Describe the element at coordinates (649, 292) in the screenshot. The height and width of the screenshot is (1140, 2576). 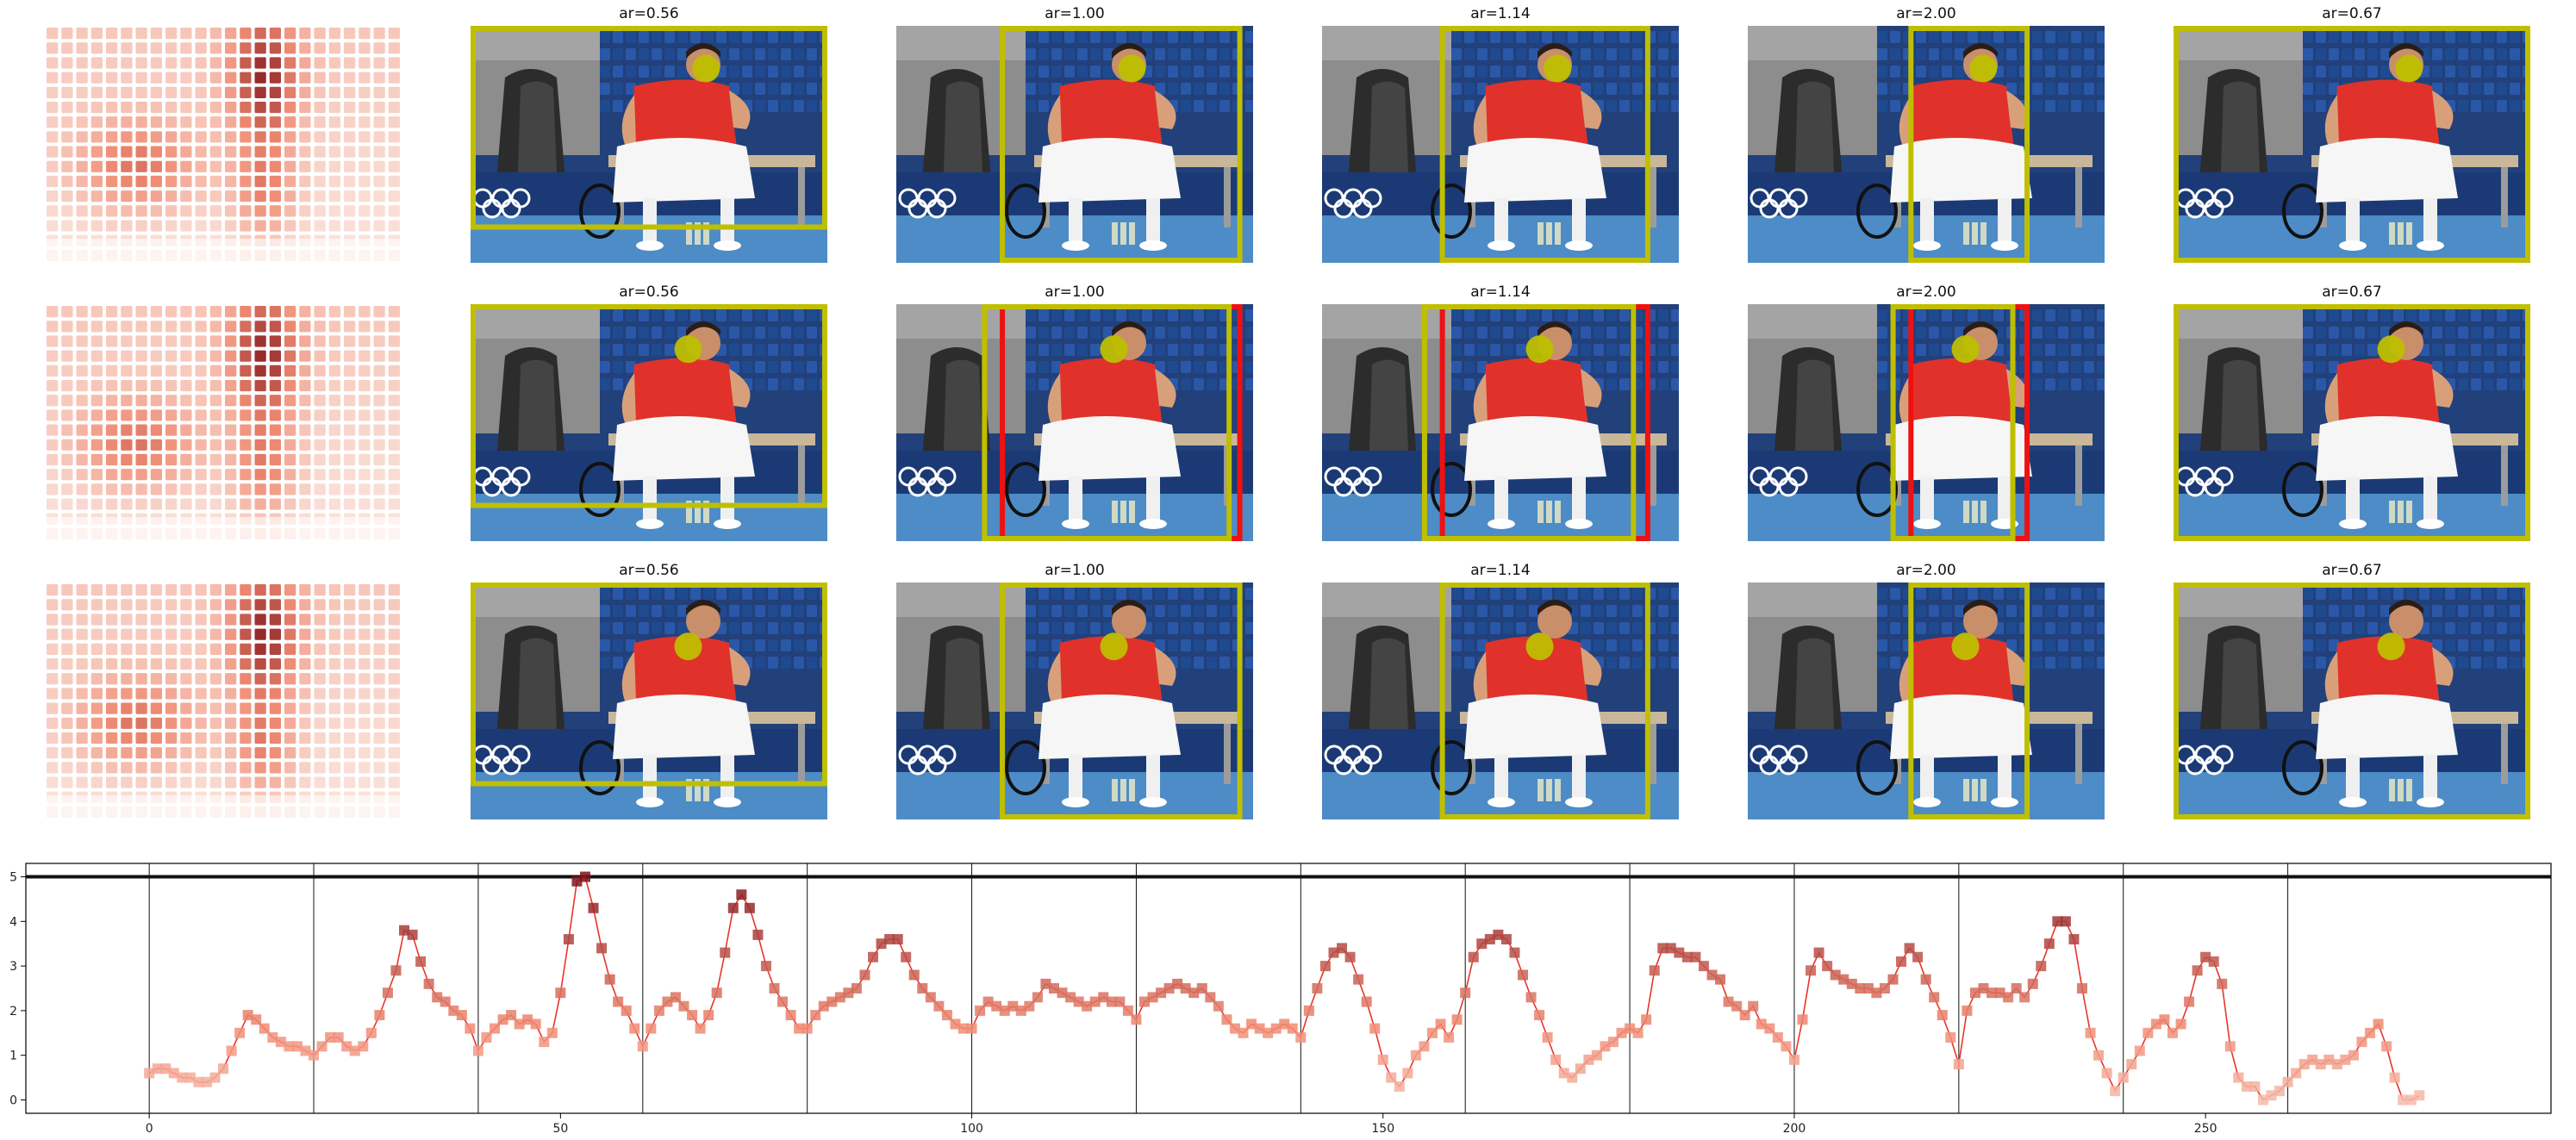
I see `panel-title: ar=0.56` at that location.